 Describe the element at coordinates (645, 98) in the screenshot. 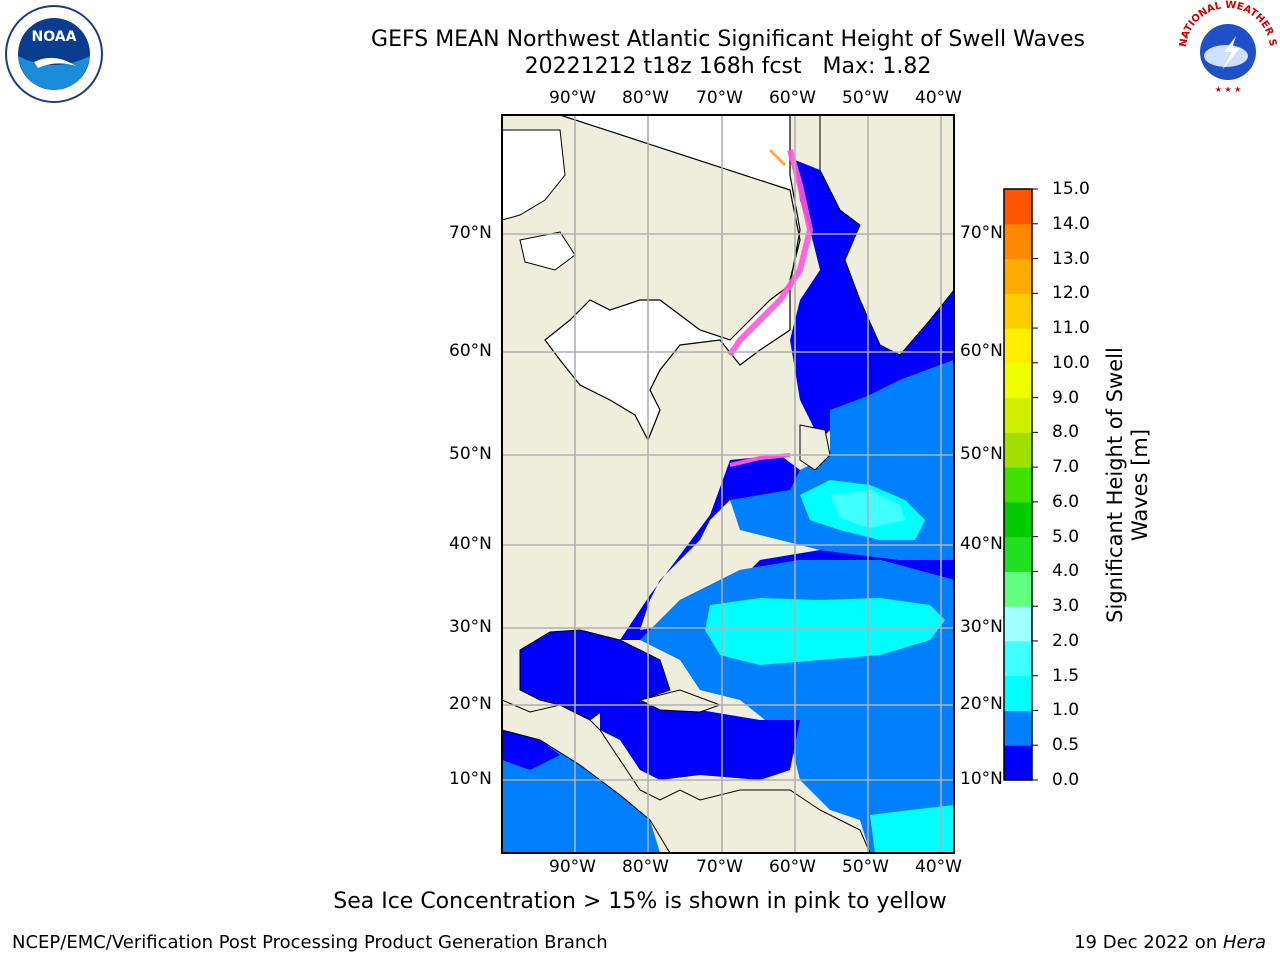

I see `lon-label-top: 80°W` at that location.